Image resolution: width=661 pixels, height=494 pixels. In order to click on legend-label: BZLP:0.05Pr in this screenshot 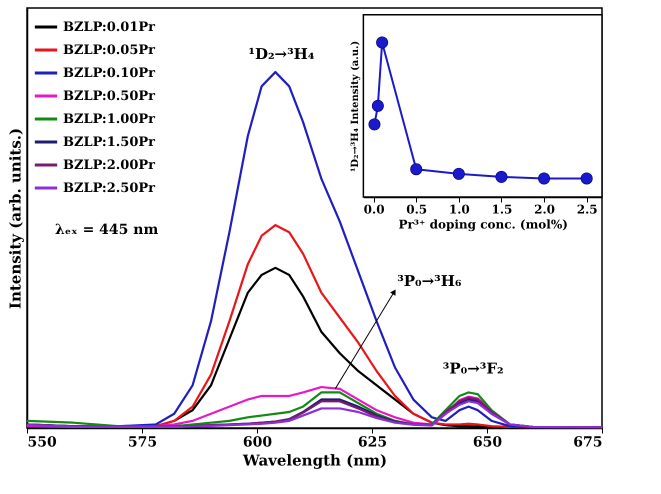, I will do `click(109, 50)`.